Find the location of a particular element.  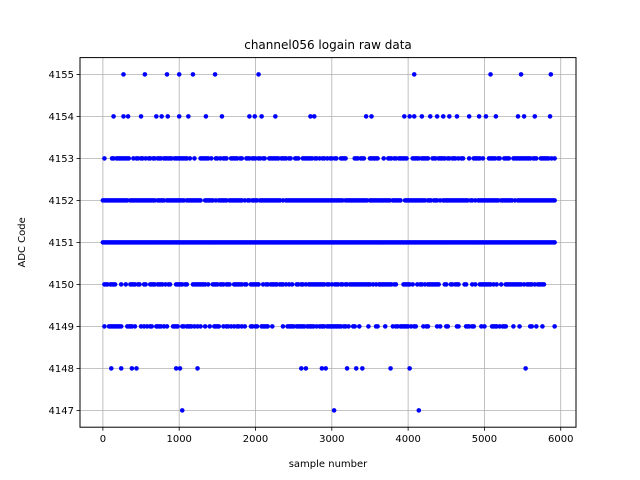

y-axis-label: ADC Code is located at coordinates (22, 242).